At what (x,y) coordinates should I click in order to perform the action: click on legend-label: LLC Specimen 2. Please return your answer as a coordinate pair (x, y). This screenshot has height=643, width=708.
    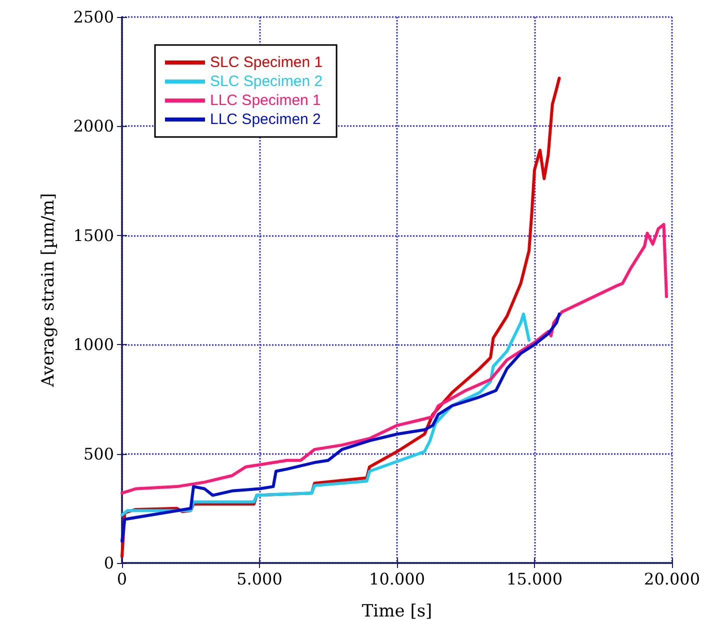
    Looking at the image, I should click on (265, 119).